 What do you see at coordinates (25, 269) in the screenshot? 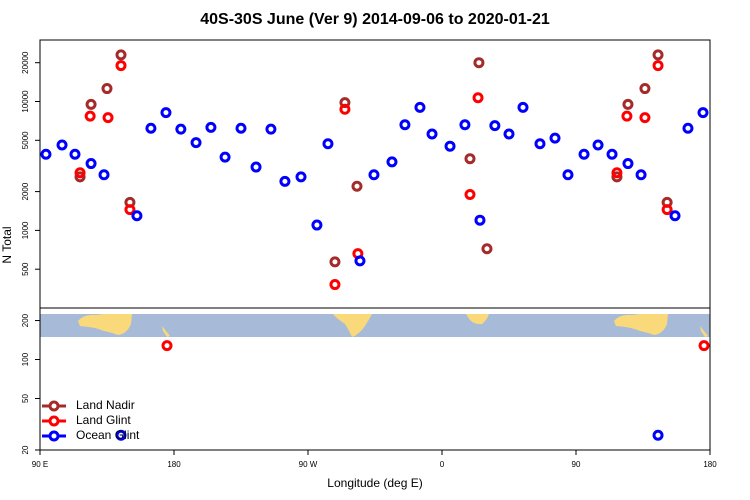
I see `y-tick-label: 500` at bounding box center [25, 269].